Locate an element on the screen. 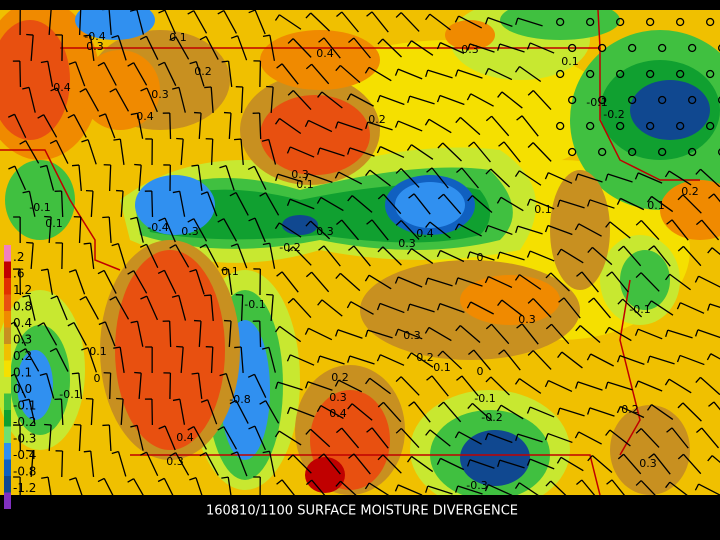 This screenshot has height=540, width=720. contour-label: 0 is located at coordinates (97, 378).